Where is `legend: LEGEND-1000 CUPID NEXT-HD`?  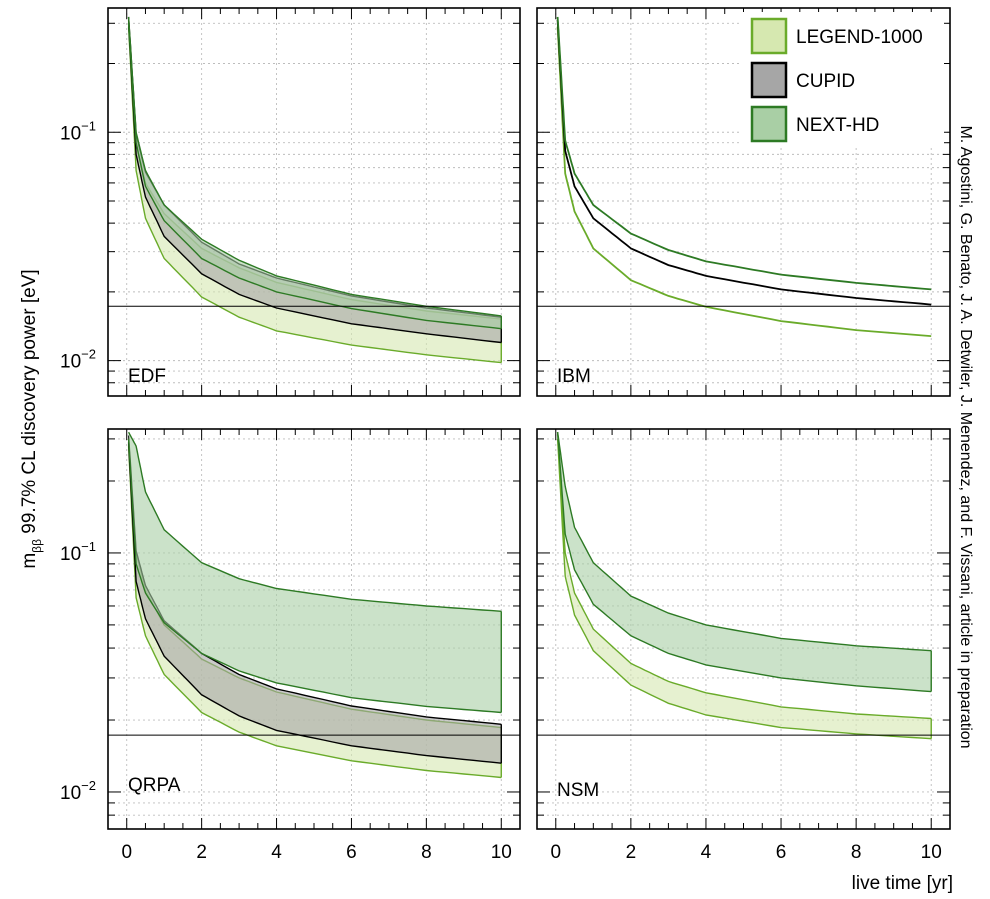 legend: LEGEND-1000 CUPID NEXT-HD is located at coordinates (842, 79).